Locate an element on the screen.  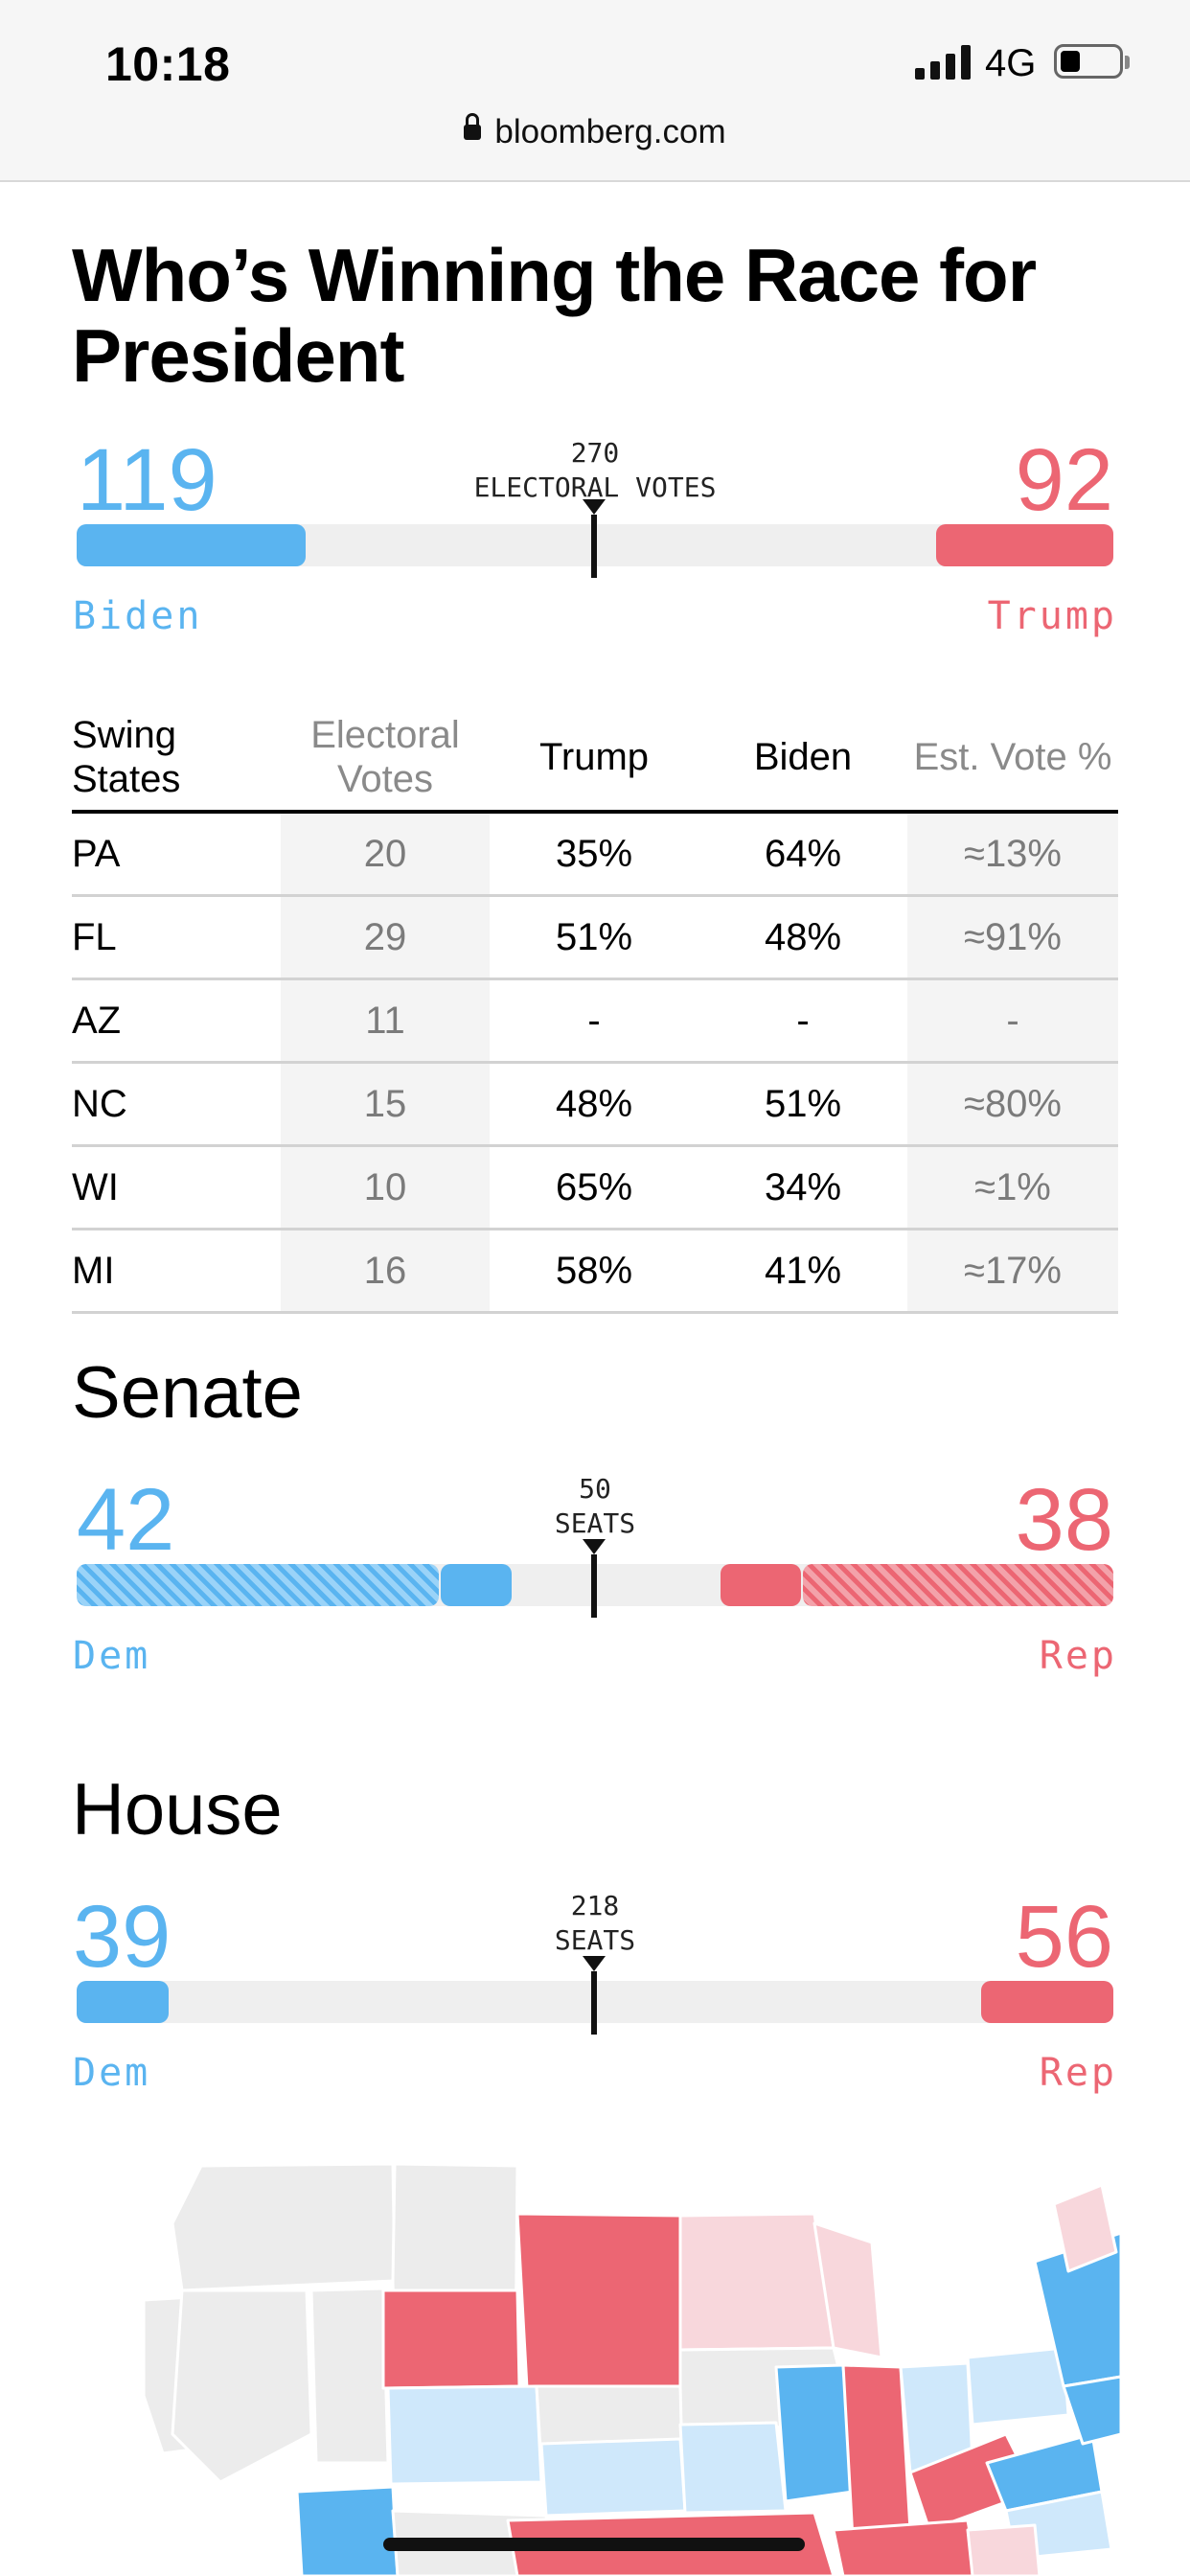
state-cell: MI is located at coordinates (177, 1272).